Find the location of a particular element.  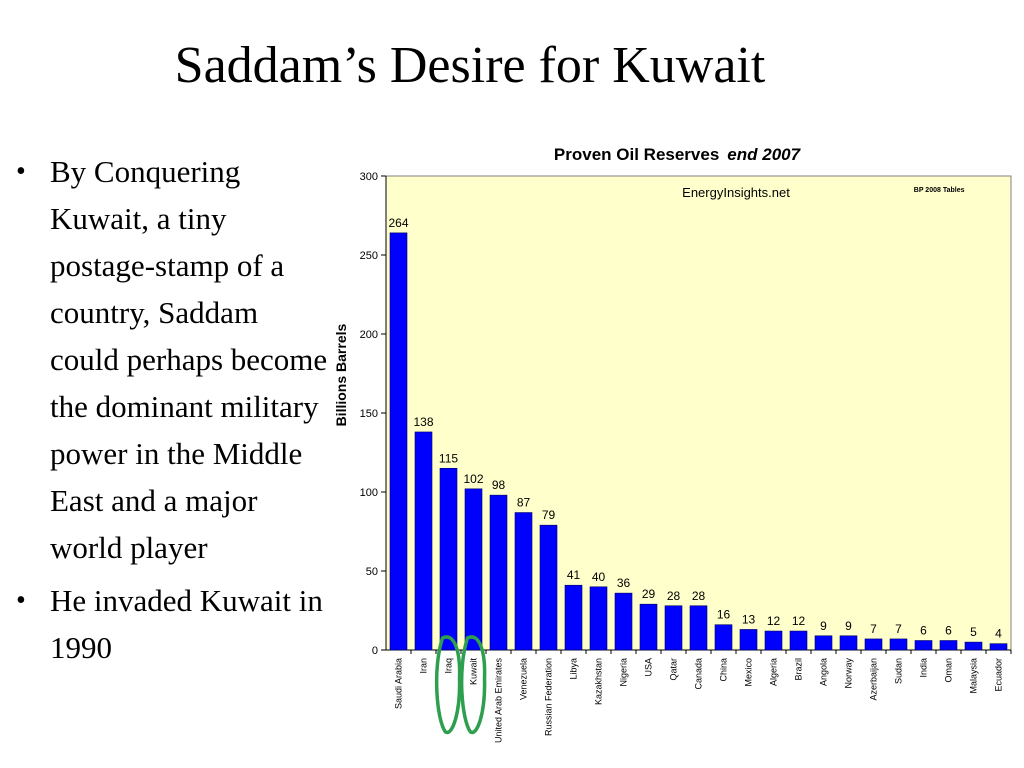

data-label: 40 is located at coordinates (599, 577).